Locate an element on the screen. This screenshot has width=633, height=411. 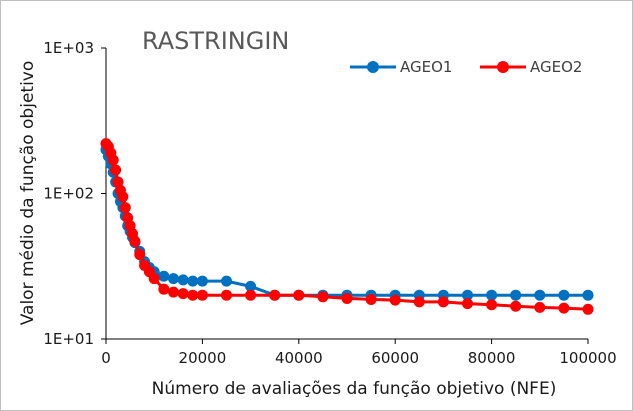
legend: AGEO1 AGEO2 is located at coordinates (466, 67).